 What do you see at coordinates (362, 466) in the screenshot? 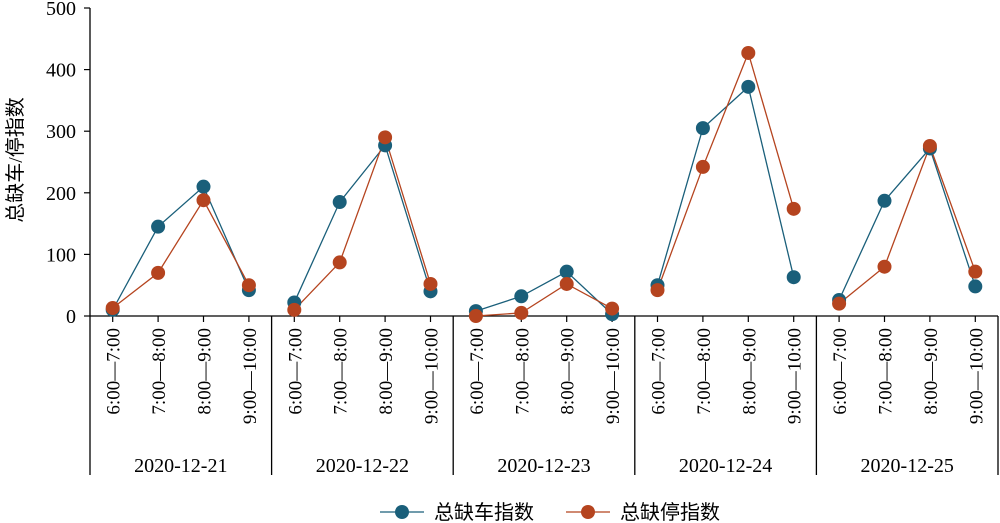
I see `date-group-label: 2020-12-22` at bounding box center [362, 466].